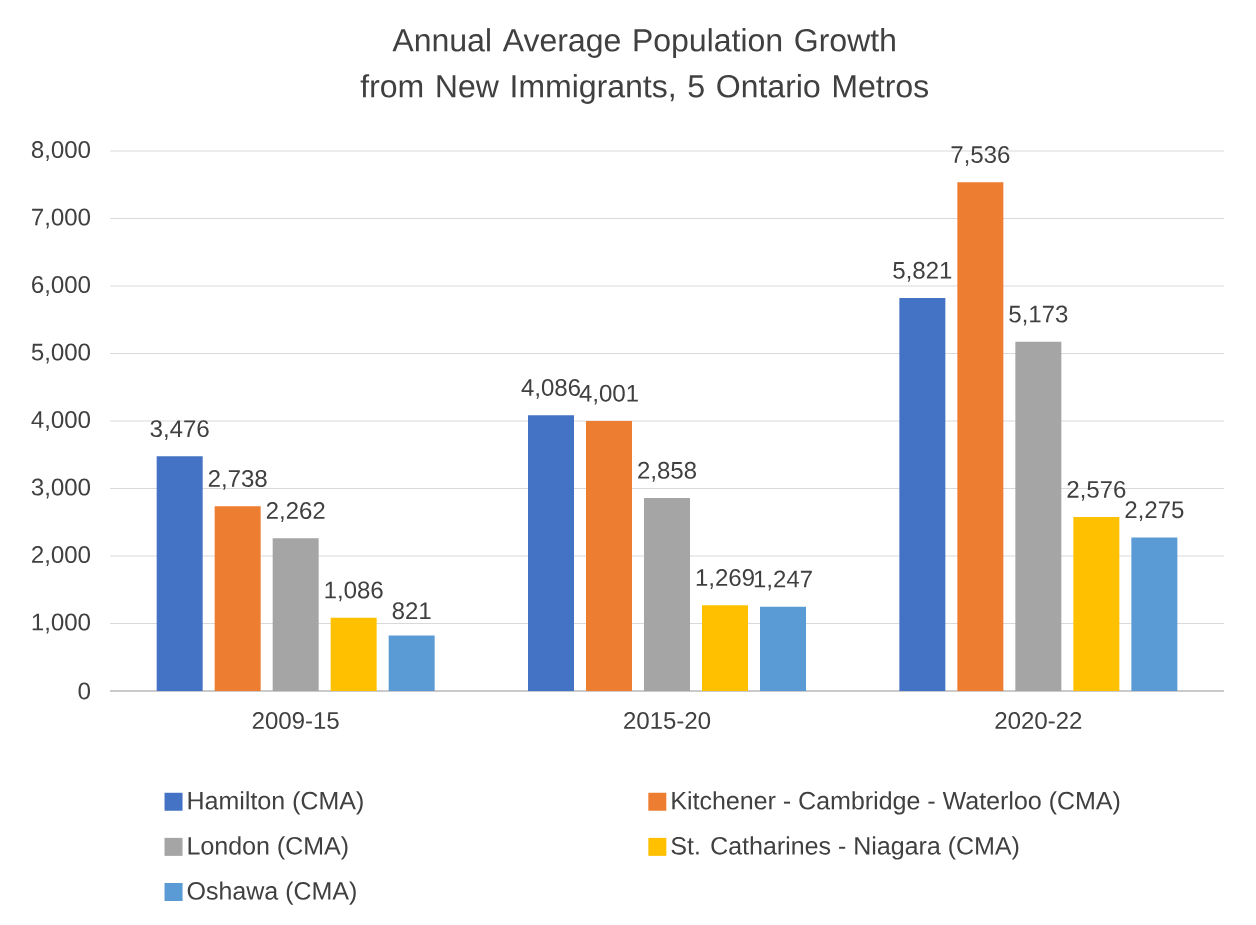 The image size is (1256, 925). Describe the element at coordinates (411, 611) in the screenshot. I see `data-label: 821` at that location.